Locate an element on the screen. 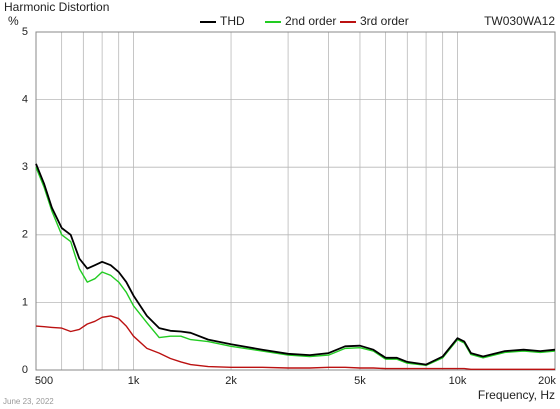 The image size is (560, 409). x-axis-label: Frequency, Hz is located at coordinates (516, 395).